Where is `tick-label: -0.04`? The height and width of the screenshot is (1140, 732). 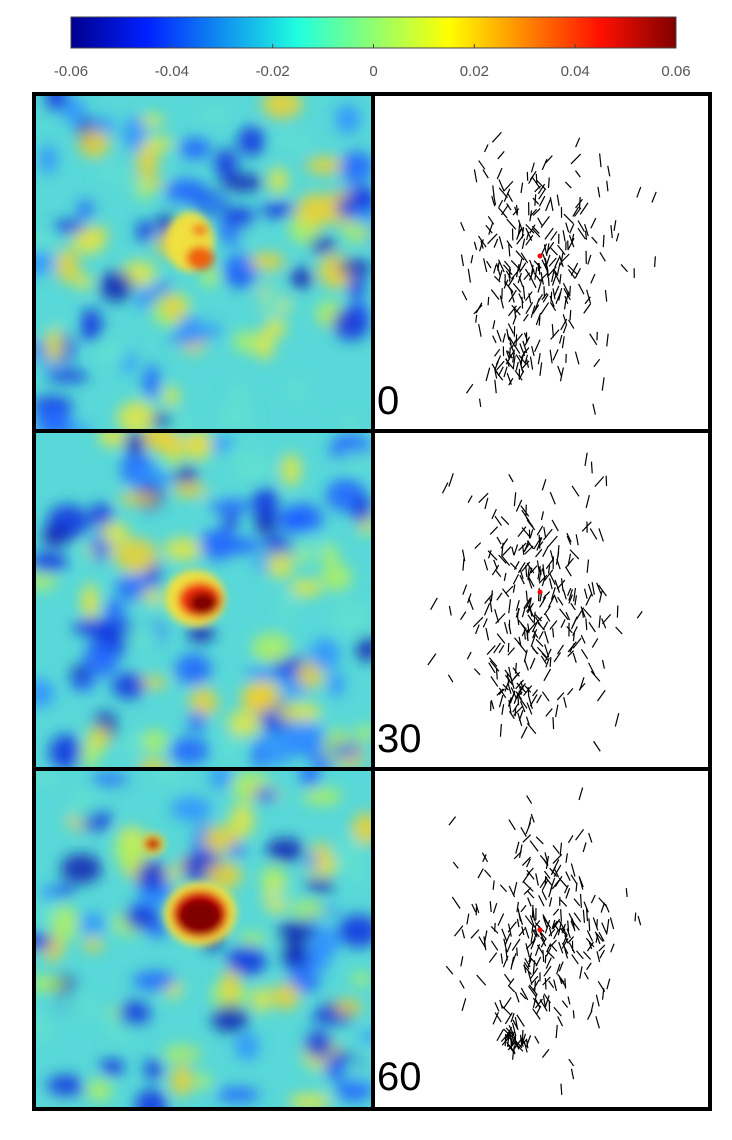
tick-label: -0.04 is located at coordinates (172, 71).